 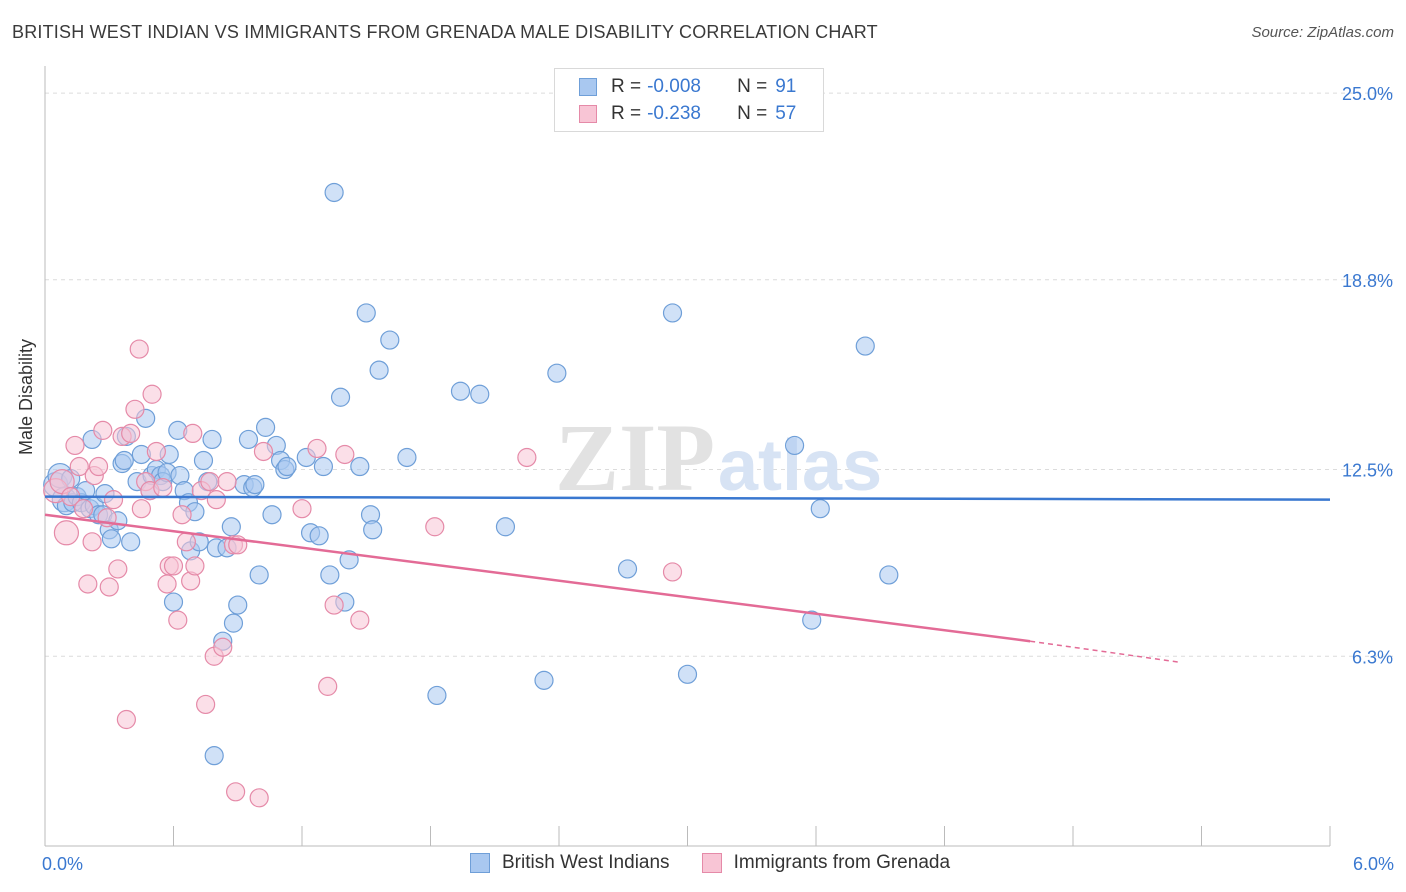 What do you see at coordinates (1322, 32) in the screenshot?
I see `source-label: Source: ZipAtlas.com` at bounding box center [1322, 32].